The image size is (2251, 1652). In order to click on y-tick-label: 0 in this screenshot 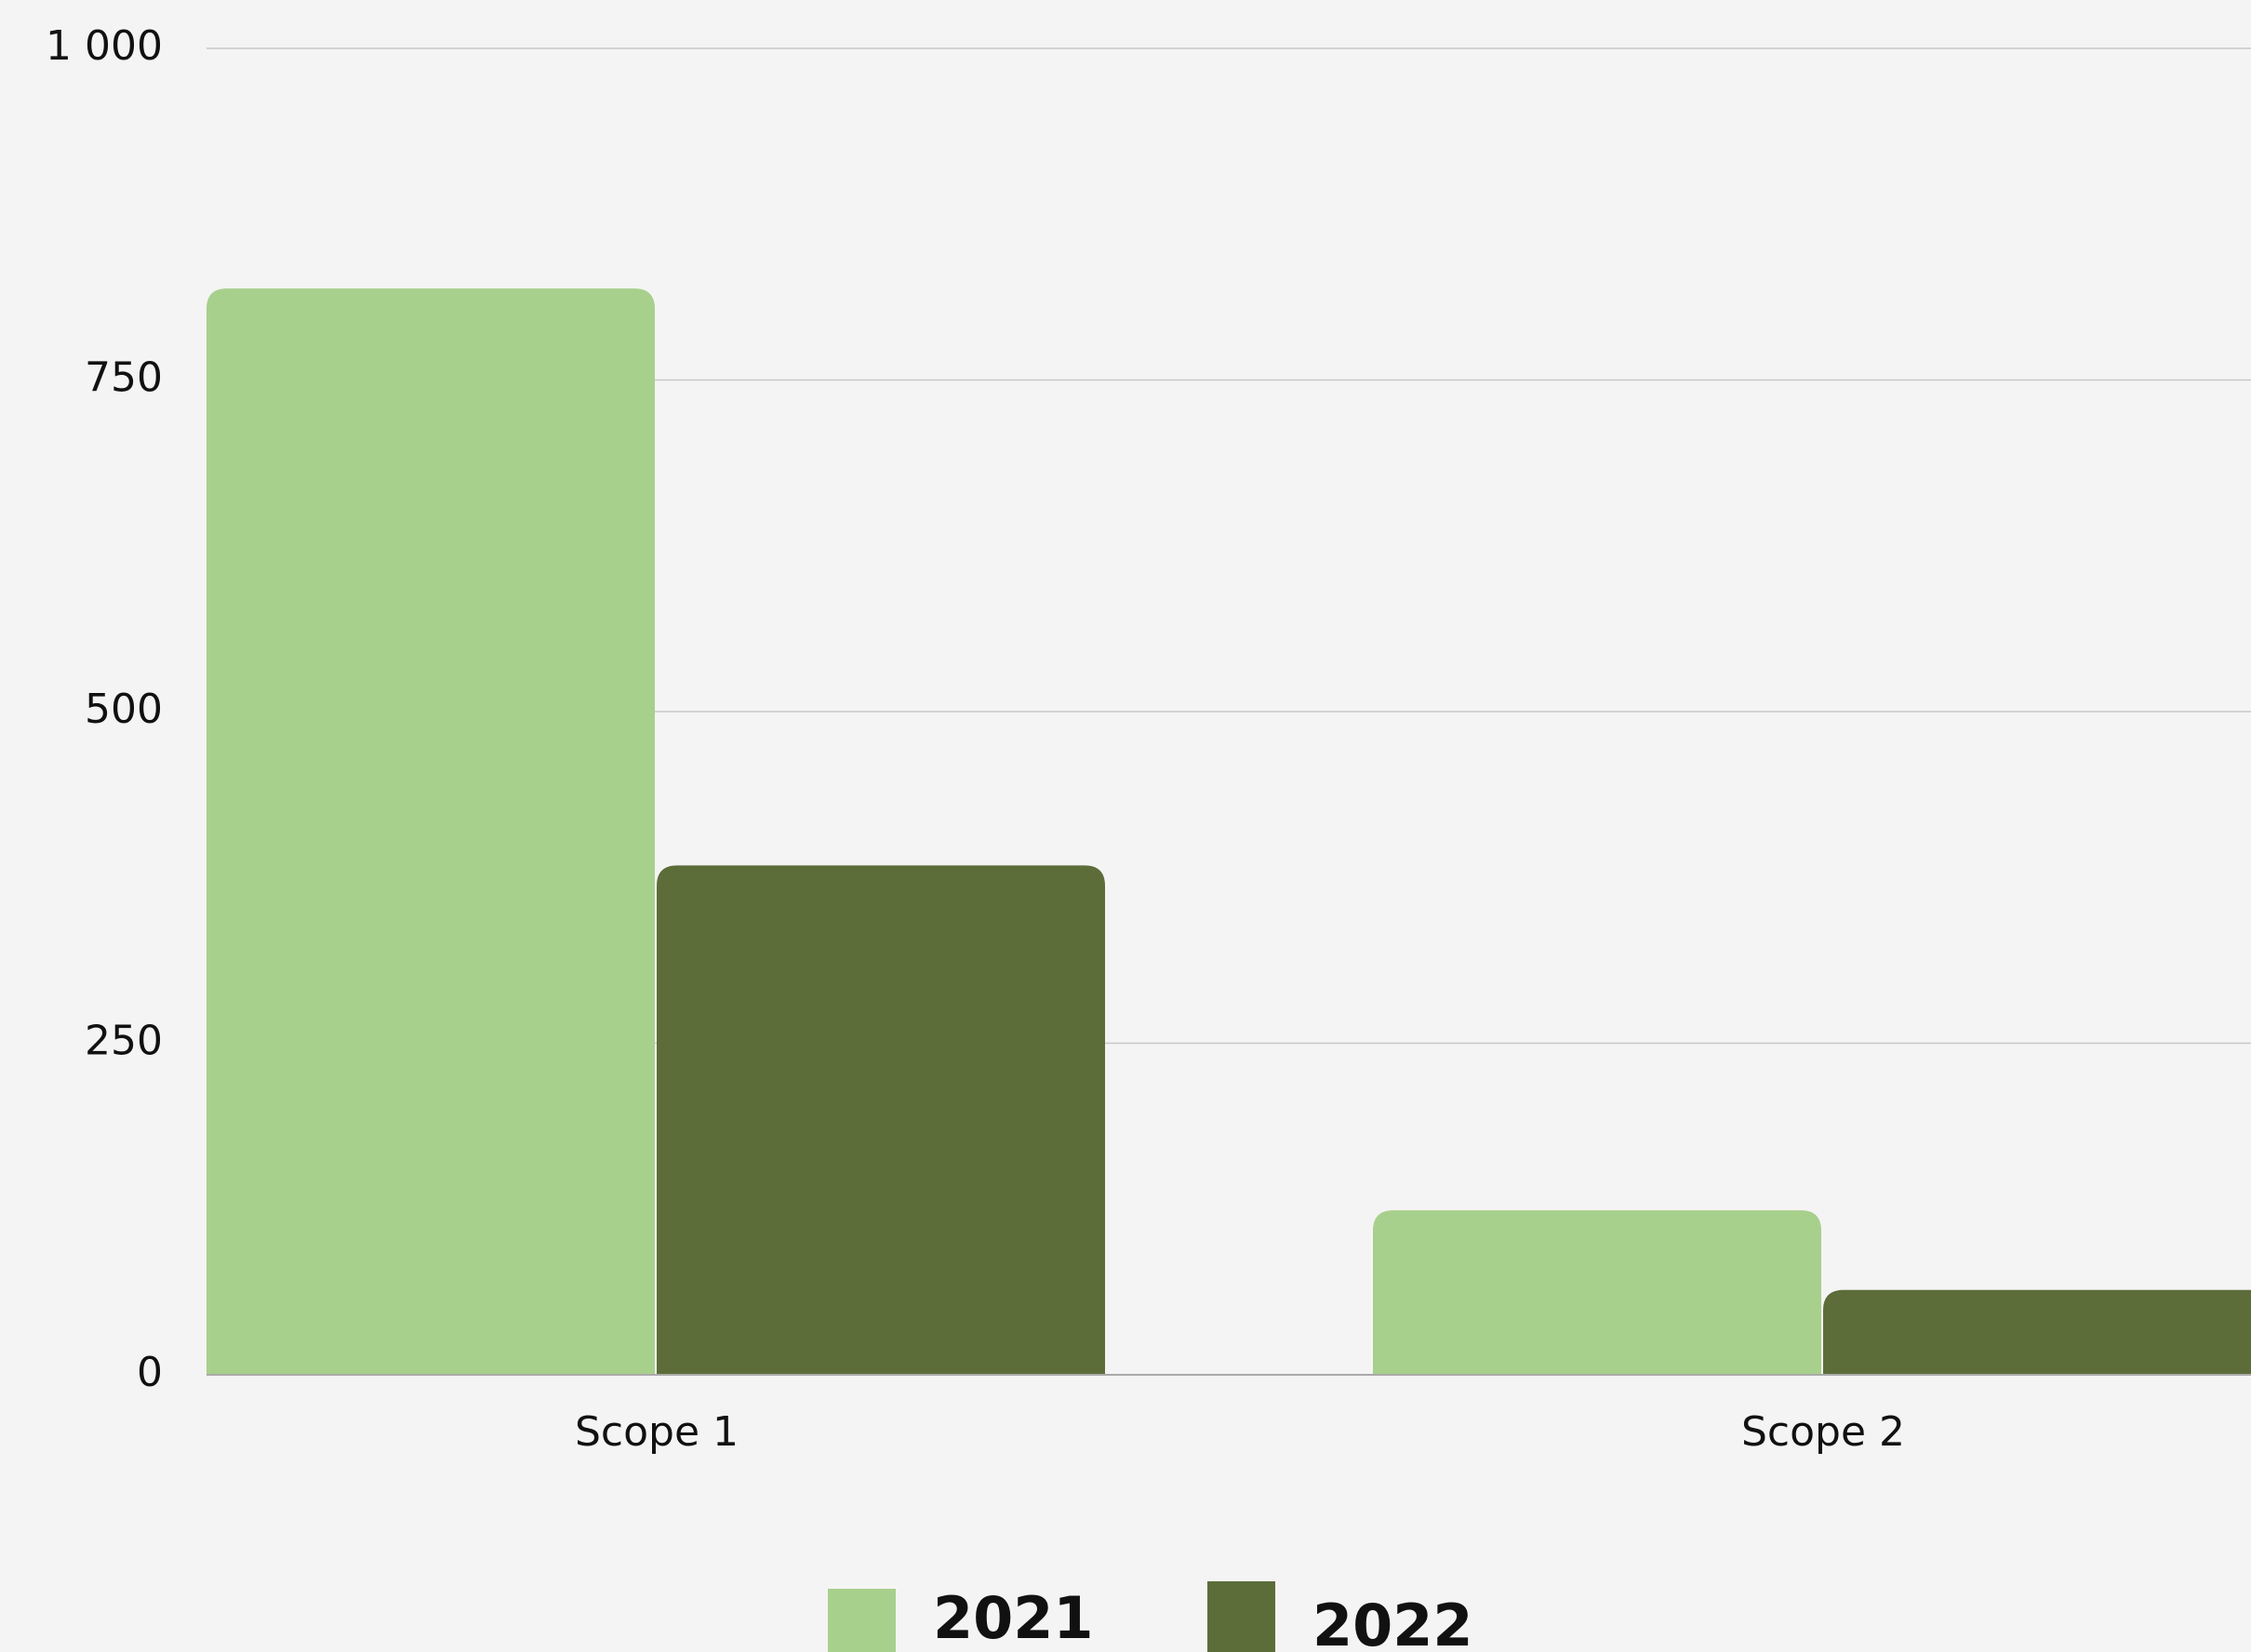, I will do `click(150, 1372)`.